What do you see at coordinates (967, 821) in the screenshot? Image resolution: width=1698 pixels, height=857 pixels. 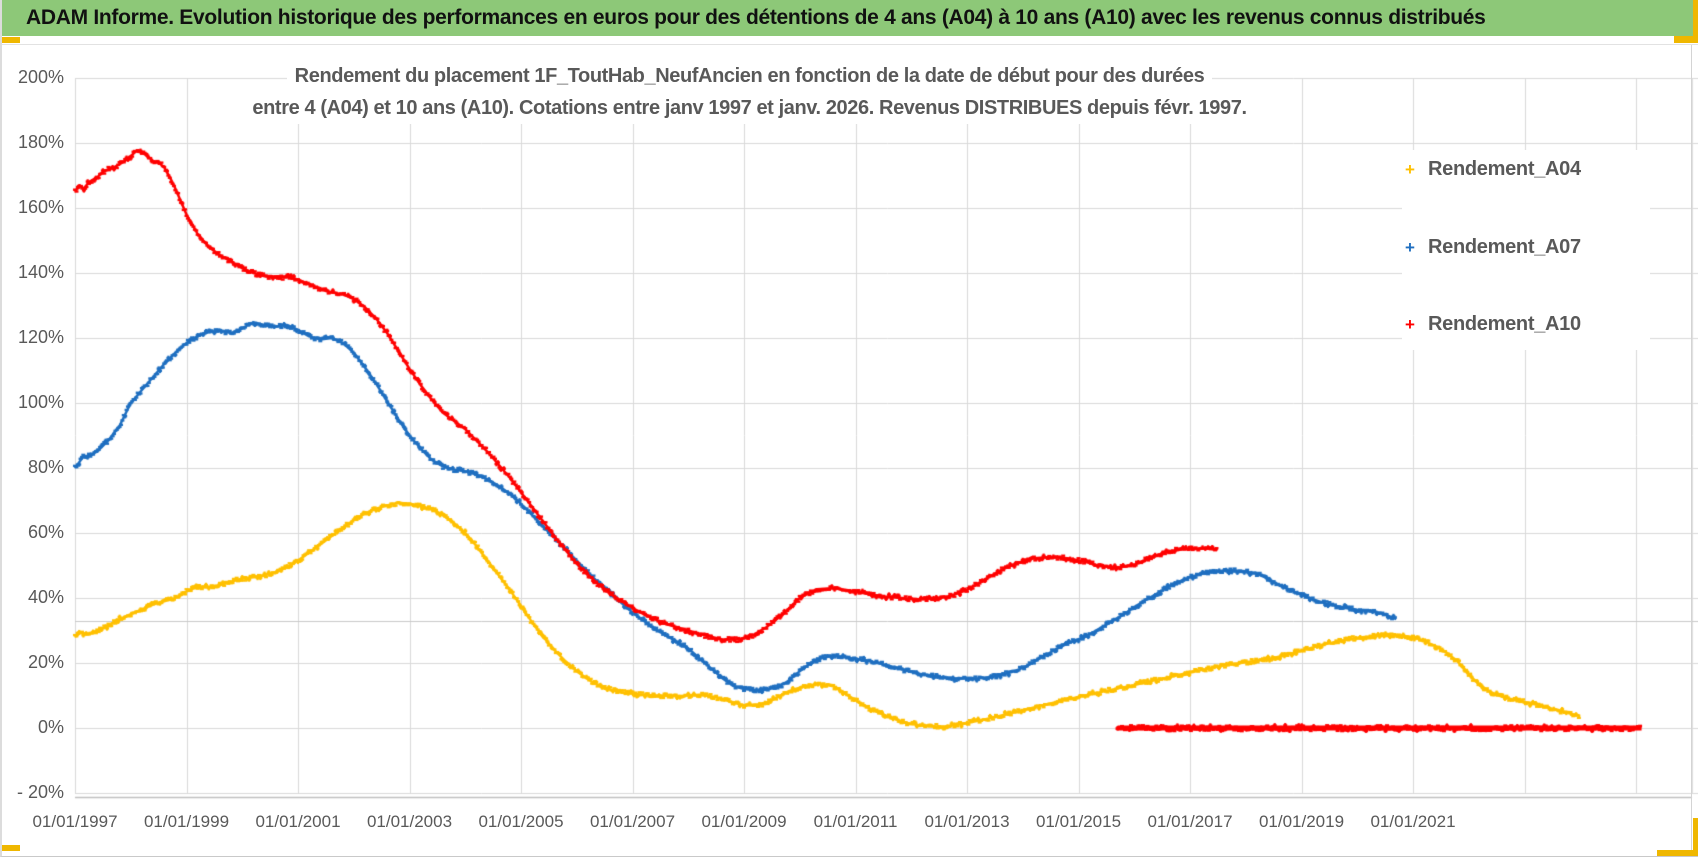 I see `x-tick-label: 01/01/2013` at bounding box center [967, 821].